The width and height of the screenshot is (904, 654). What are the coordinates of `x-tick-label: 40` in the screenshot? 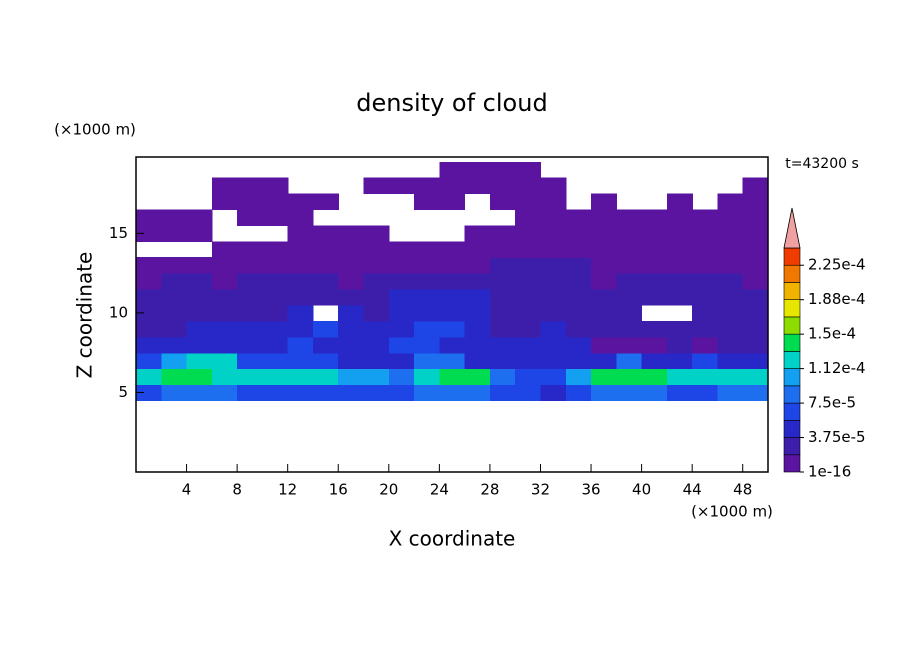 It's located at (641, 490).